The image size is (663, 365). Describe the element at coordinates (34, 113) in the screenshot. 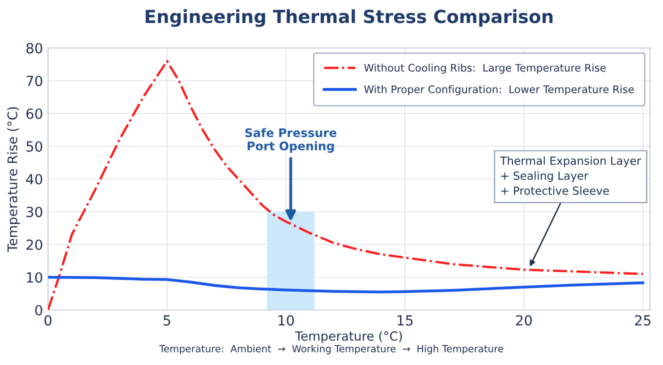

I see `y-tick-label: 60` at that location.